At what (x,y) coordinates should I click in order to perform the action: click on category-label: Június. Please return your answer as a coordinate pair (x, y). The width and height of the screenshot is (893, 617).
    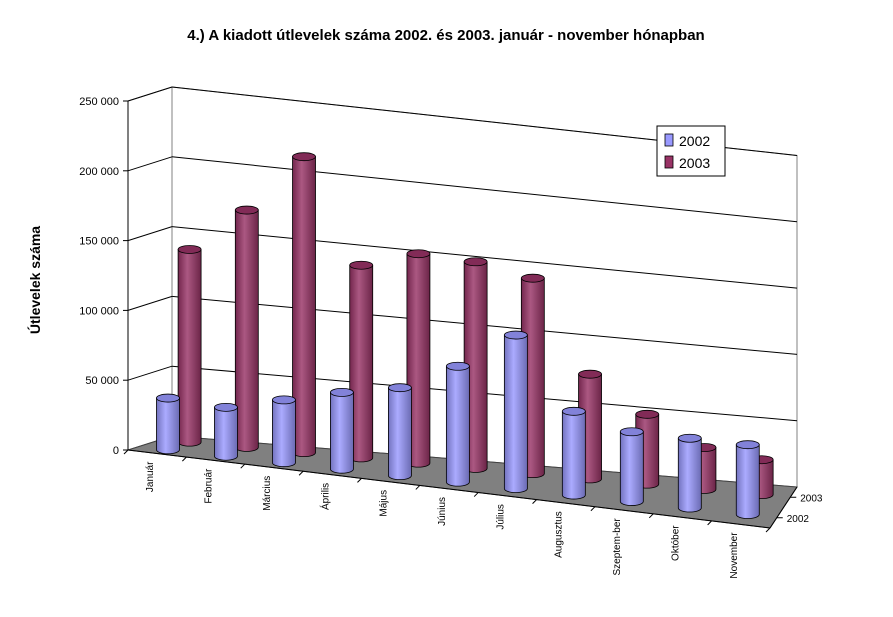
    Looking at the image, I should click on (442, 511).